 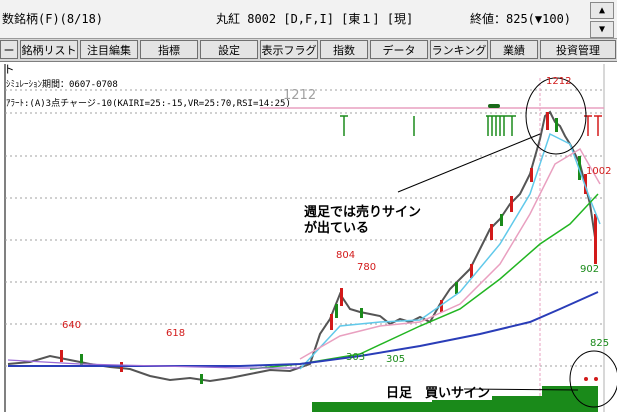 I want to click on buy-dots, so click(x=591, y=379).